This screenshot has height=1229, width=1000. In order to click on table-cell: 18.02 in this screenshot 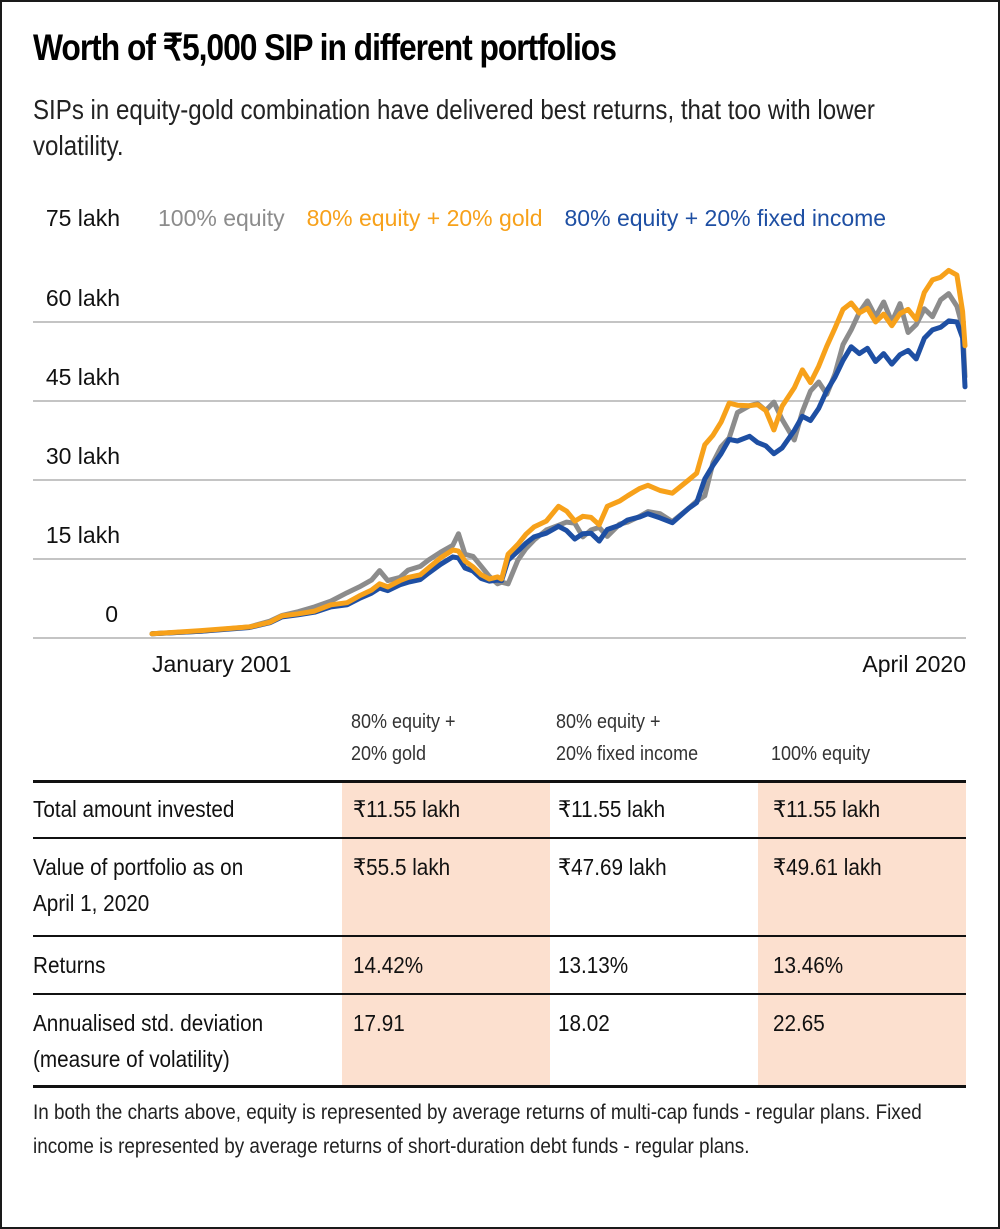, I will do `click(584, 1023)`.